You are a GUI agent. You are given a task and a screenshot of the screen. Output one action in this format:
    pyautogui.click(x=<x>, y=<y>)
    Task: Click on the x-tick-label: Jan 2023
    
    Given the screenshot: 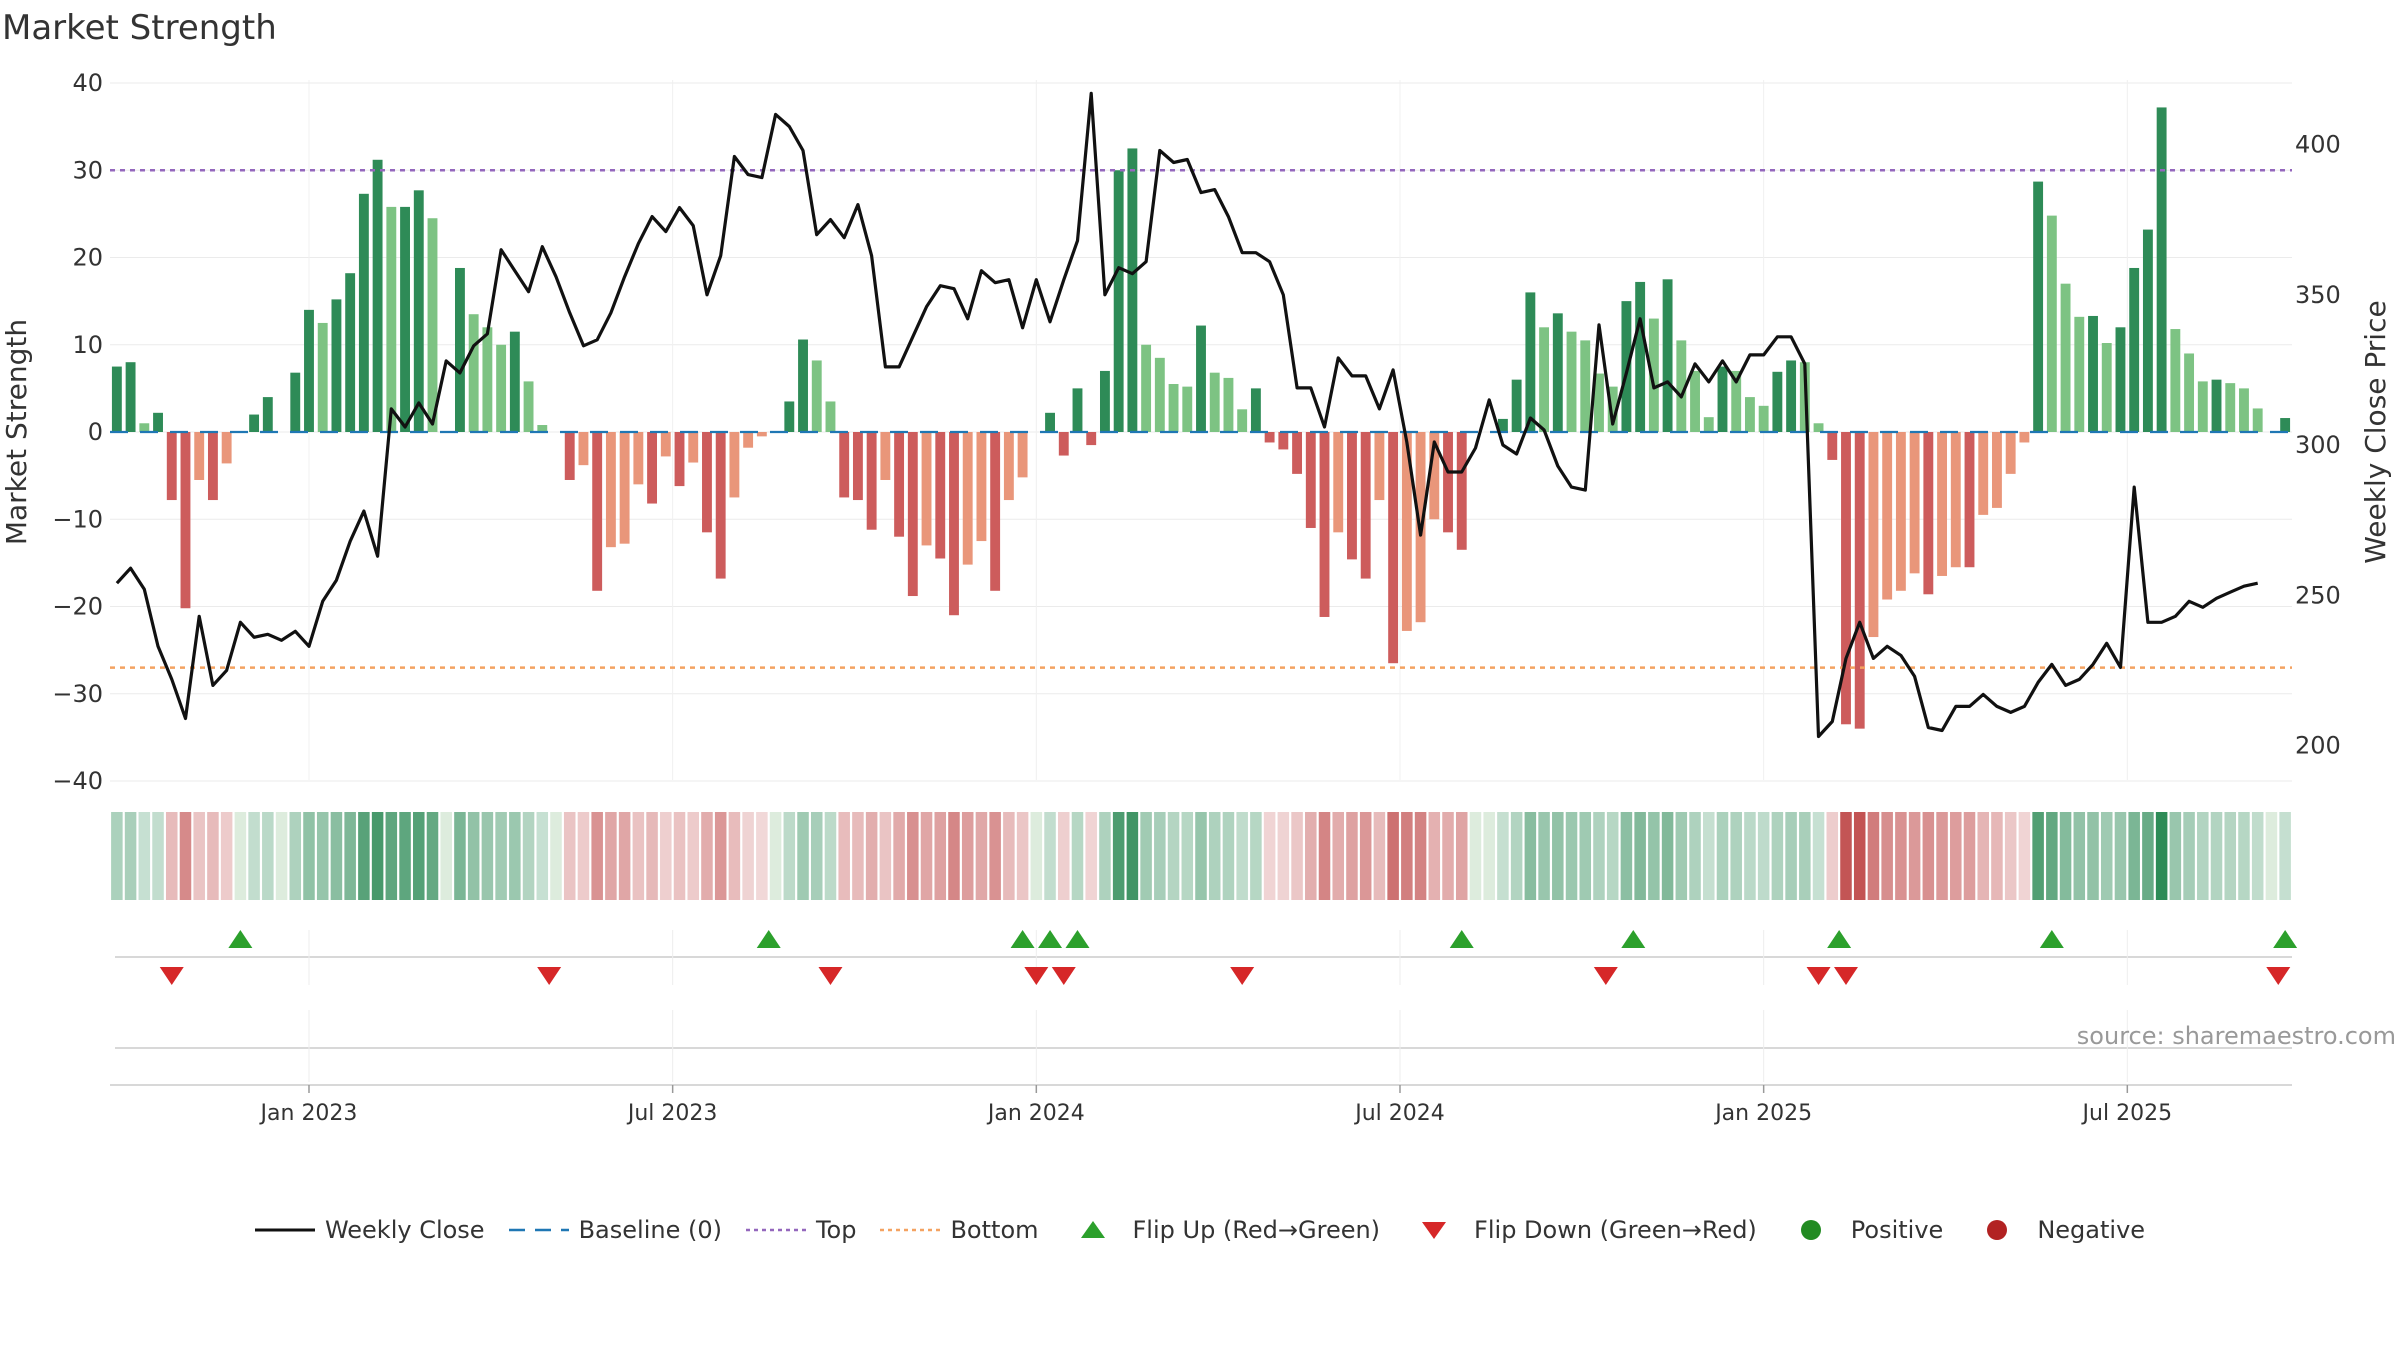 What is the action you would take?
    pyautogui.click(x=308, y=1113)
    